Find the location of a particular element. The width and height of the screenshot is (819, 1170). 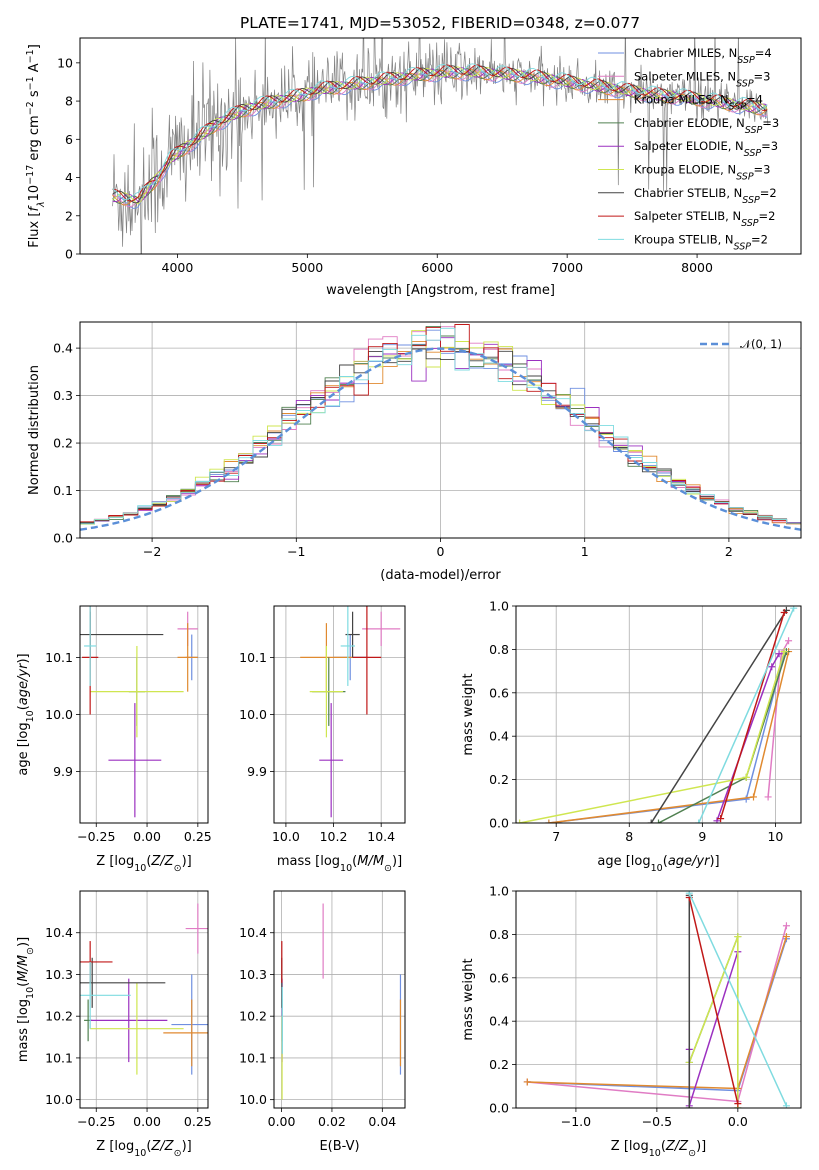

x-tick-label: 0.02 is located at coordinates (332, 1121).